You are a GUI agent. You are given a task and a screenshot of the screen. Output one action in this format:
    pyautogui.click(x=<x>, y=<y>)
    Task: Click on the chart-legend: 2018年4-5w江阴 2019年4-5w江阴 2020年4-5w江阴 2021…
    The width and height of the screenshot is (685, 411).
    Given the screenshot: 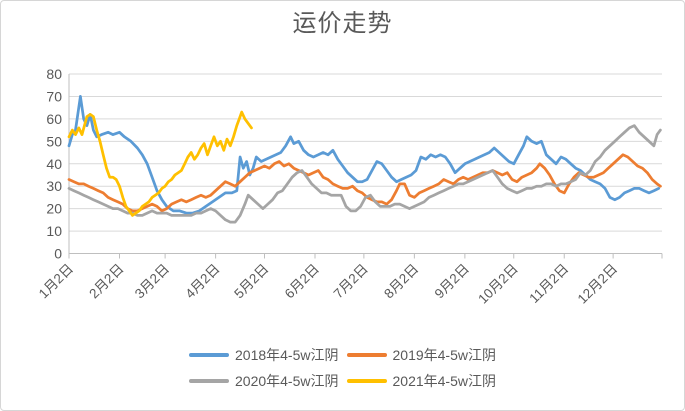 What is the action you would take?
    pyautogui.click(x=342, y=367)
    